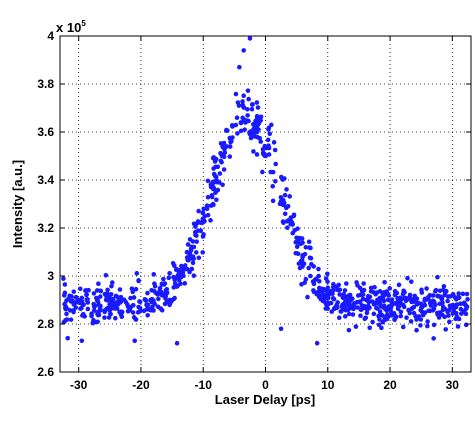 The width and height of the screenshot is (475, 437). I want to click on y-tick-label: 3.6, so click(45, 132).